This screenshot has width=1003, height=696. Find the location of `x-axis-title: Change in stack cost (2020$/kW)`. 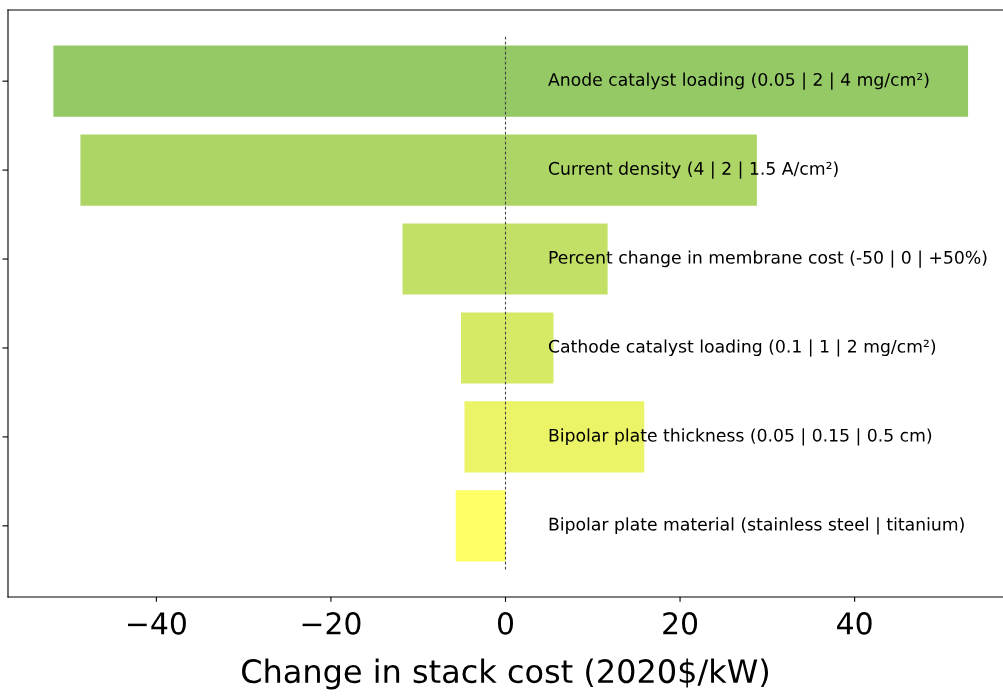

x-axis-title: Change in stack cost (2020$/kW) is located at coordinates (505, 674).